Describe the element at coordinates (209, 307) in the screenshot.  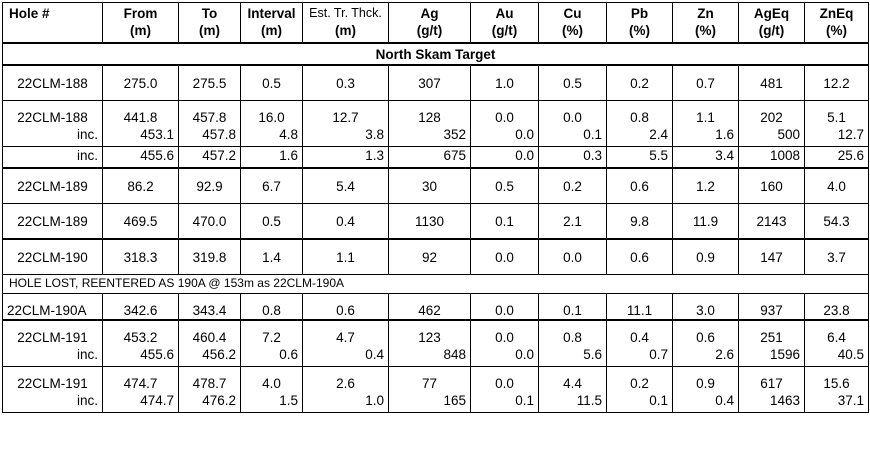
I see `cell-to: 343.4` at that location.